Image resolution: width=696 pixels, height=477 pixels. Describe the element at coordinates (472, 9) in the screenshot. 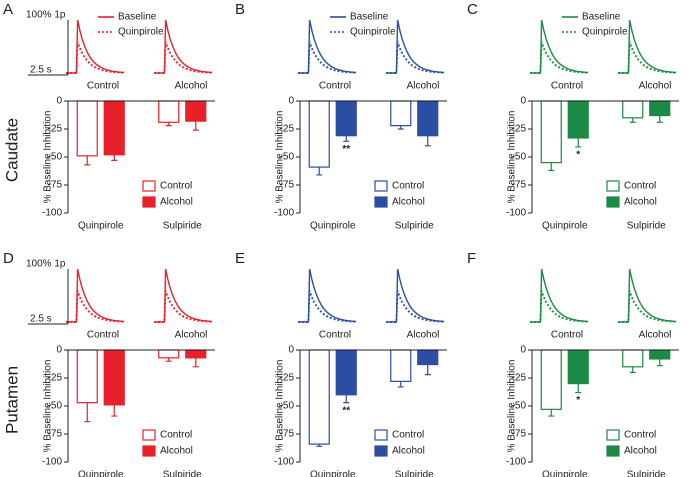

I see `panel-letter: C` at that location.